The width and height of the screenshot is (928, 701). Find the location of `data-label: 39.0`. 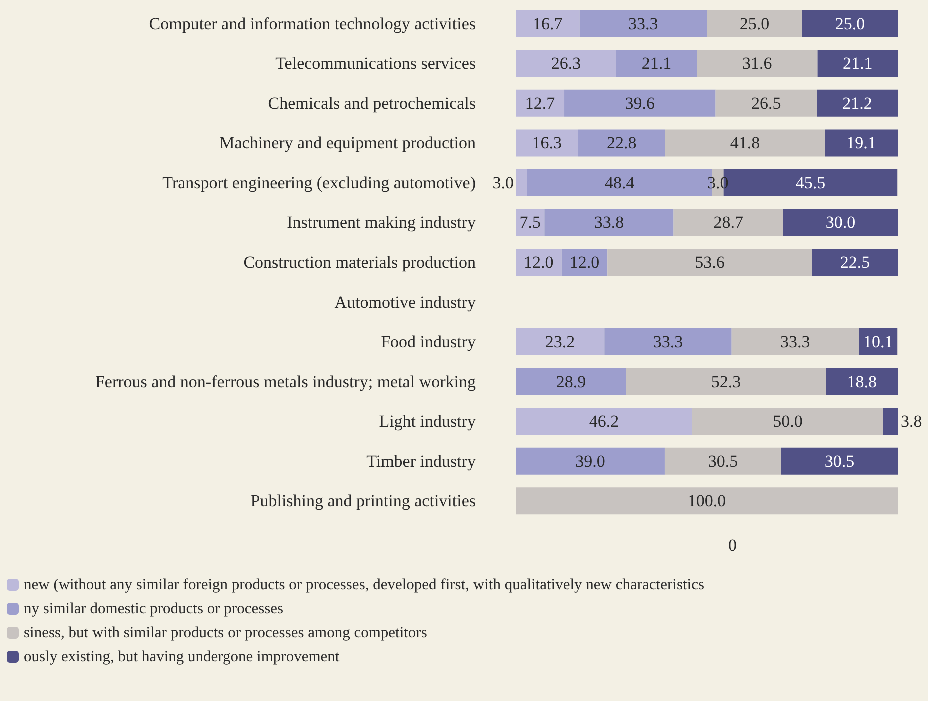

data-label: 39.0 is located at coordinates (591, 461).